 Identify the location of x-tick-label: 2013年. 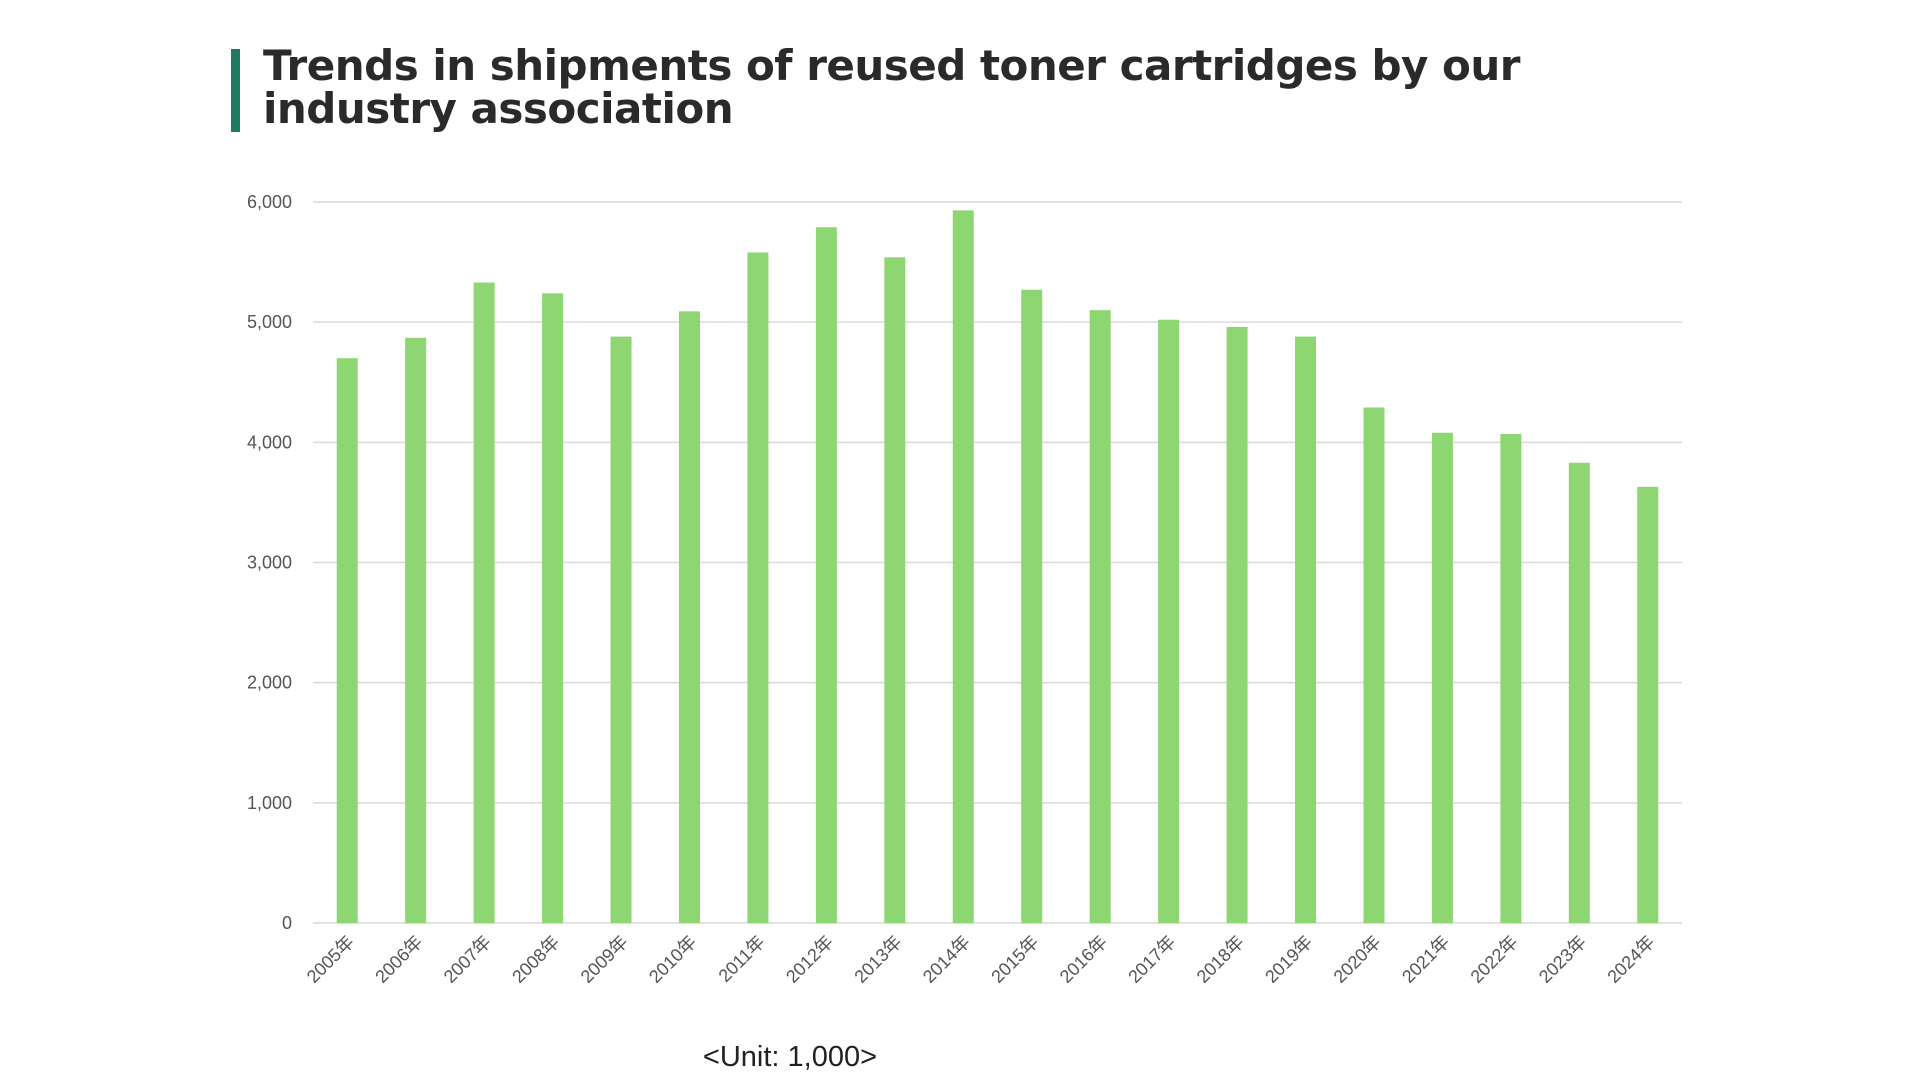
(877, 959).